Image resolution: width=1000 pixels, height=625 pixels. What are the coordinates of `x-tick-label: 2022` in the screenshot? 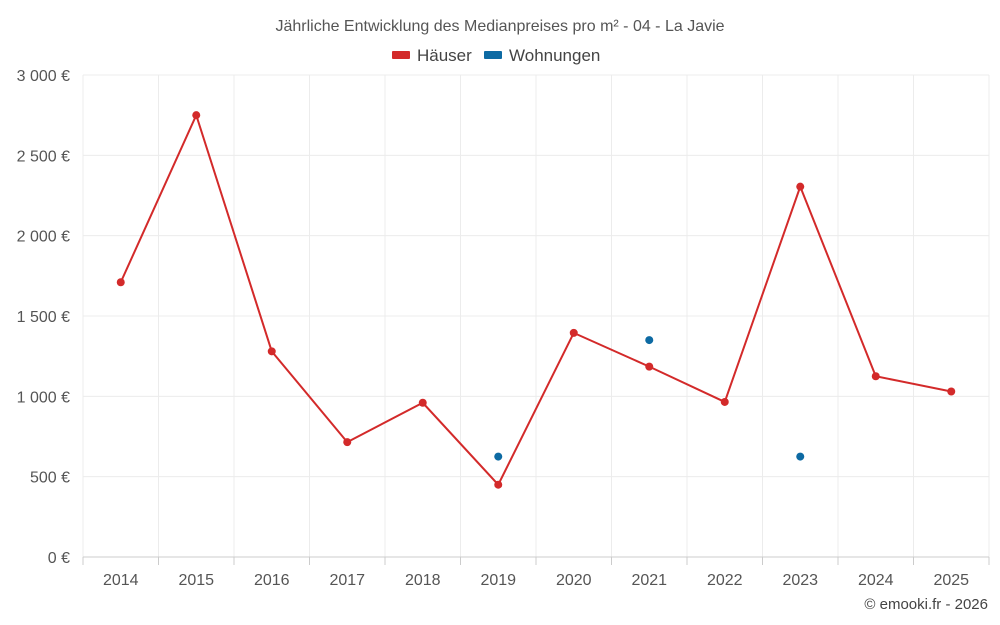 It's located at (725, 580).